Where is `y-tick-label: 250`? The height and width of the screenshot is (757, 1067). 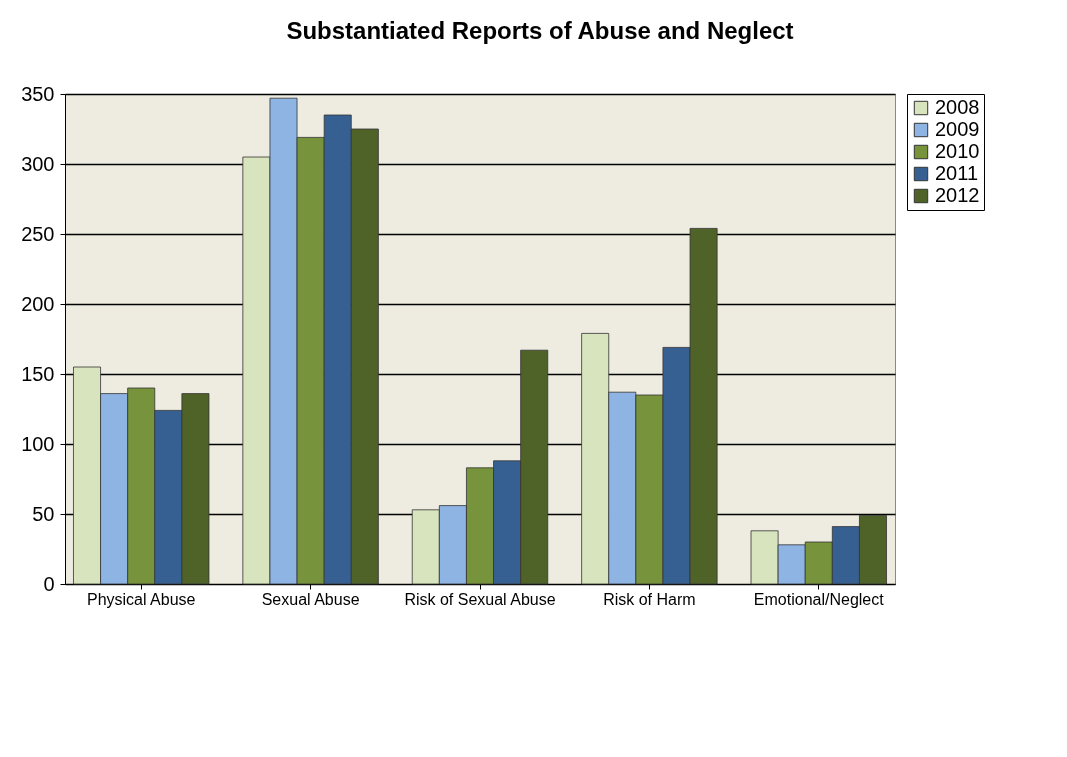
y-tick-label: 250 is located at coordinates (38, 233).